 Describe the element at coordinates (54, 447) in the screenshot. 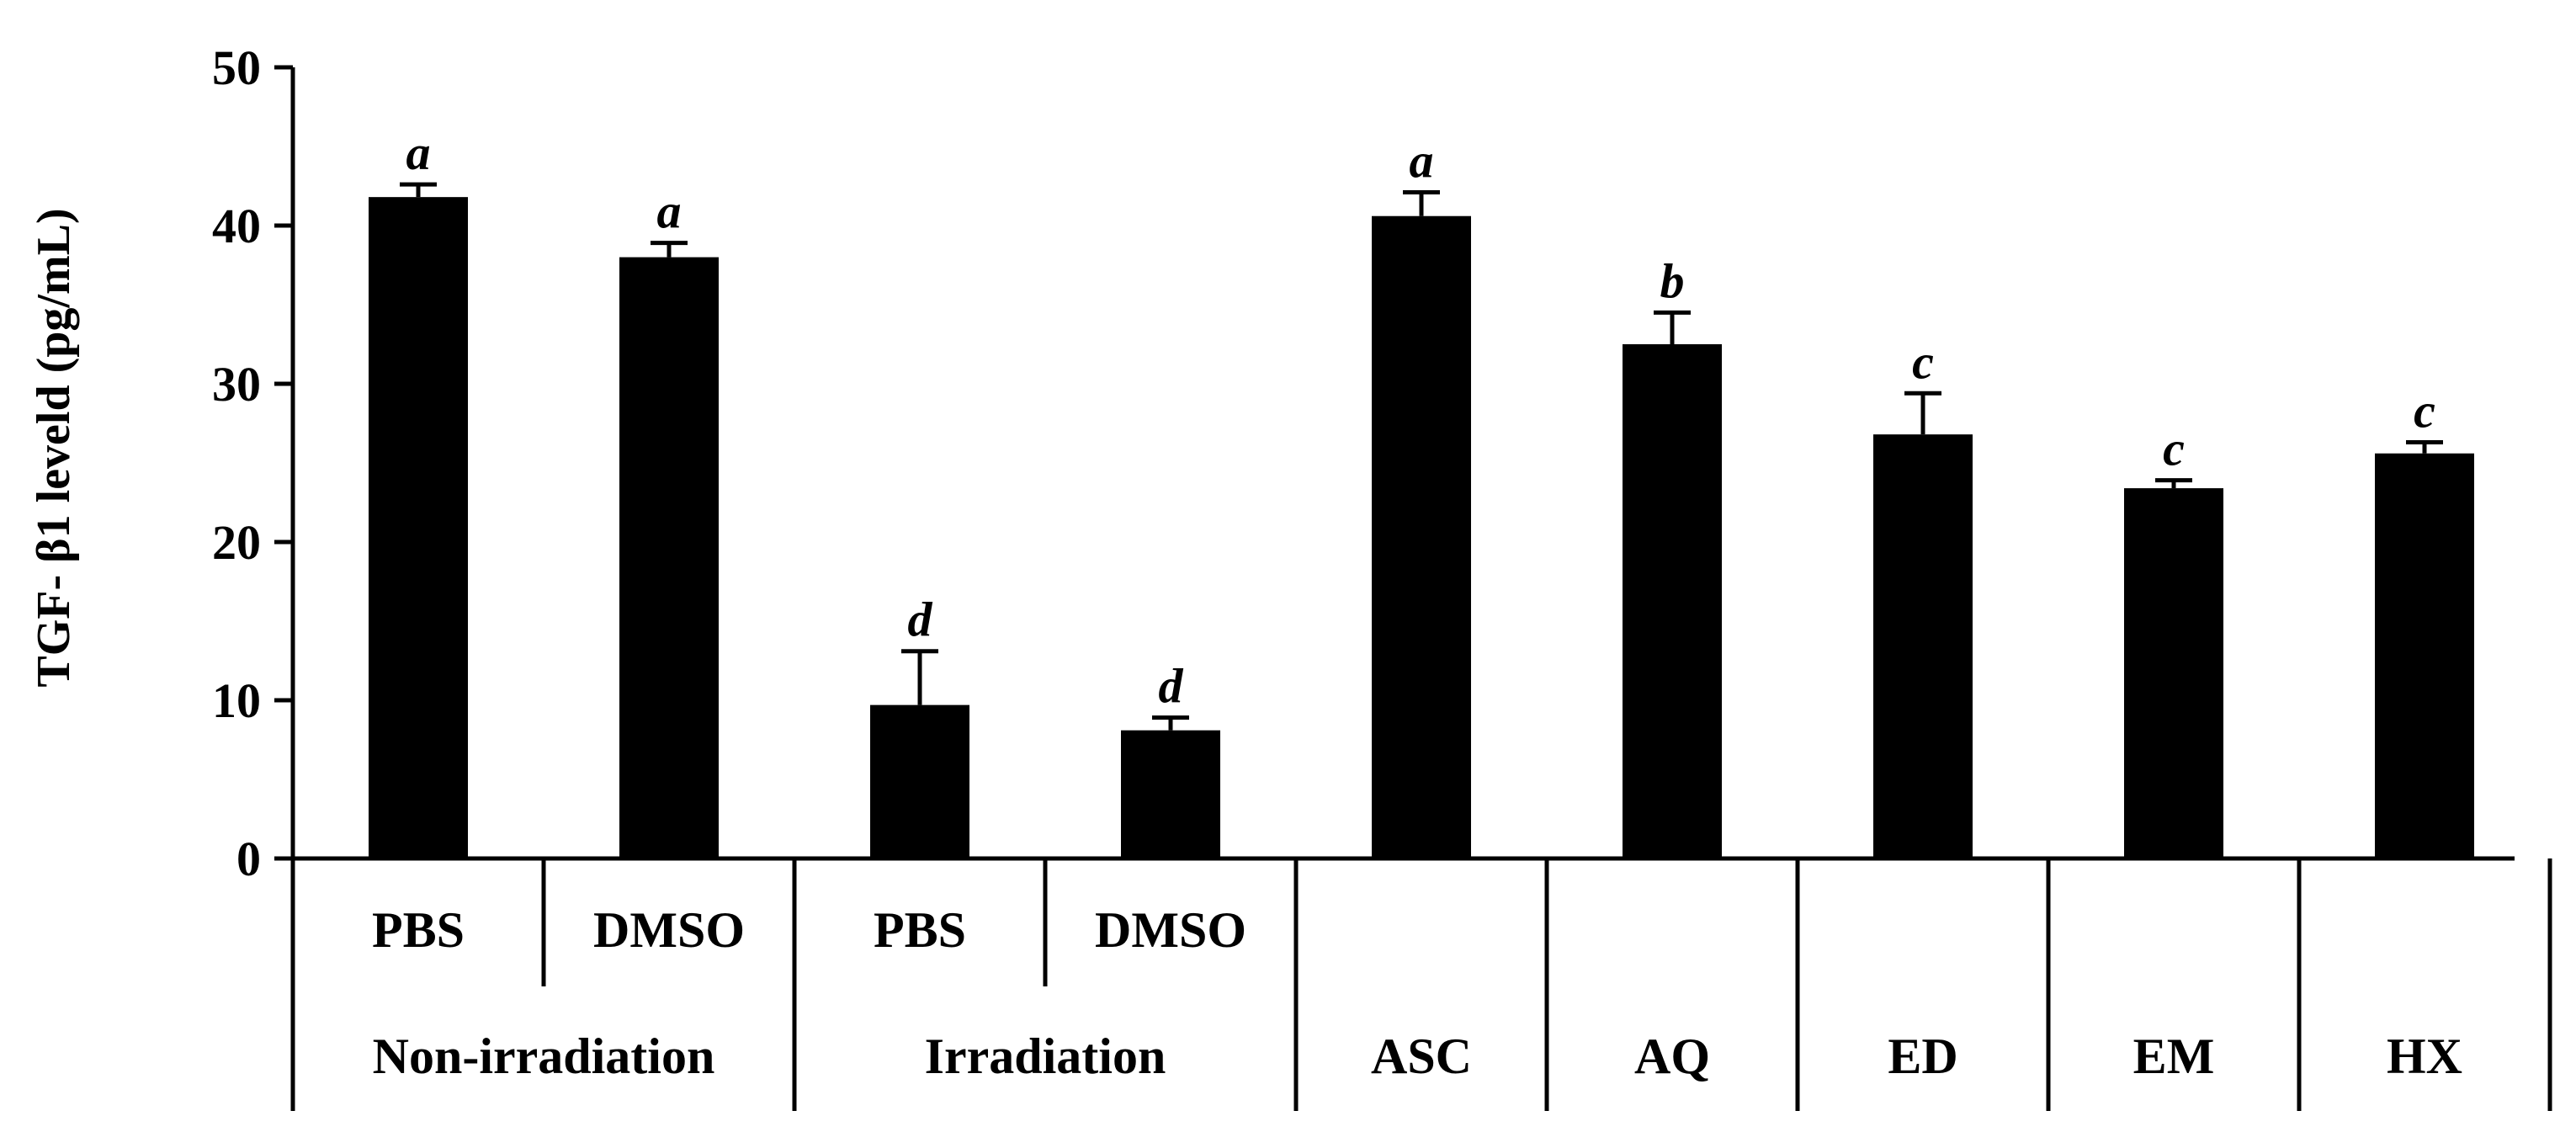

I see `y-axis-title: TGF- β1 leveld (pg/mL)` at that location.